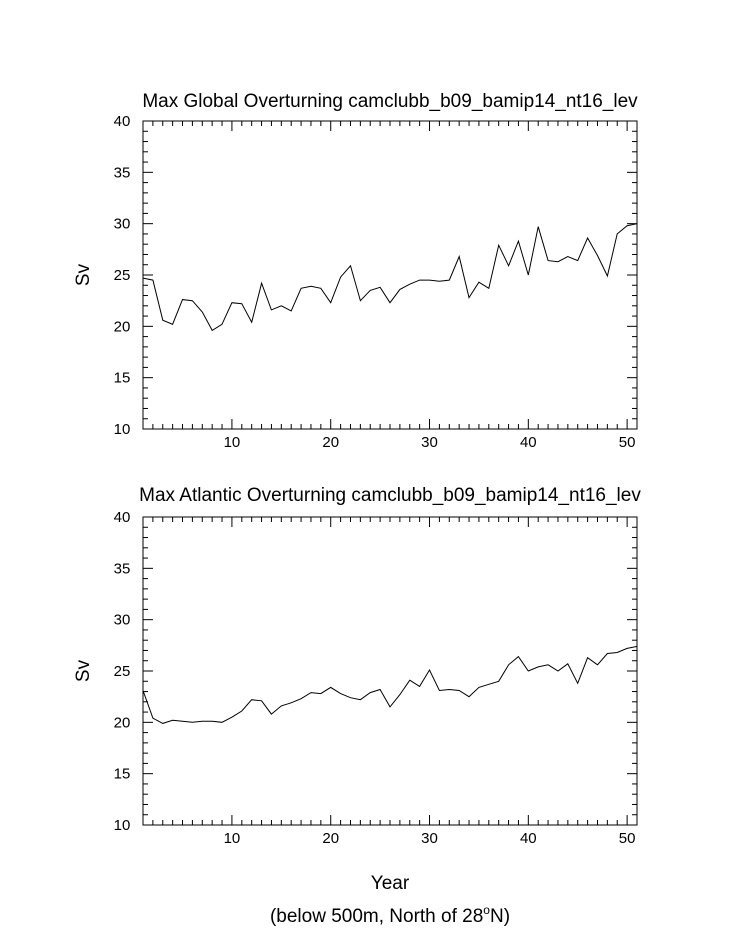 This screenshot has width=733, height=945. I want to click on global-y-tick-label: 25, so click(122, 275).